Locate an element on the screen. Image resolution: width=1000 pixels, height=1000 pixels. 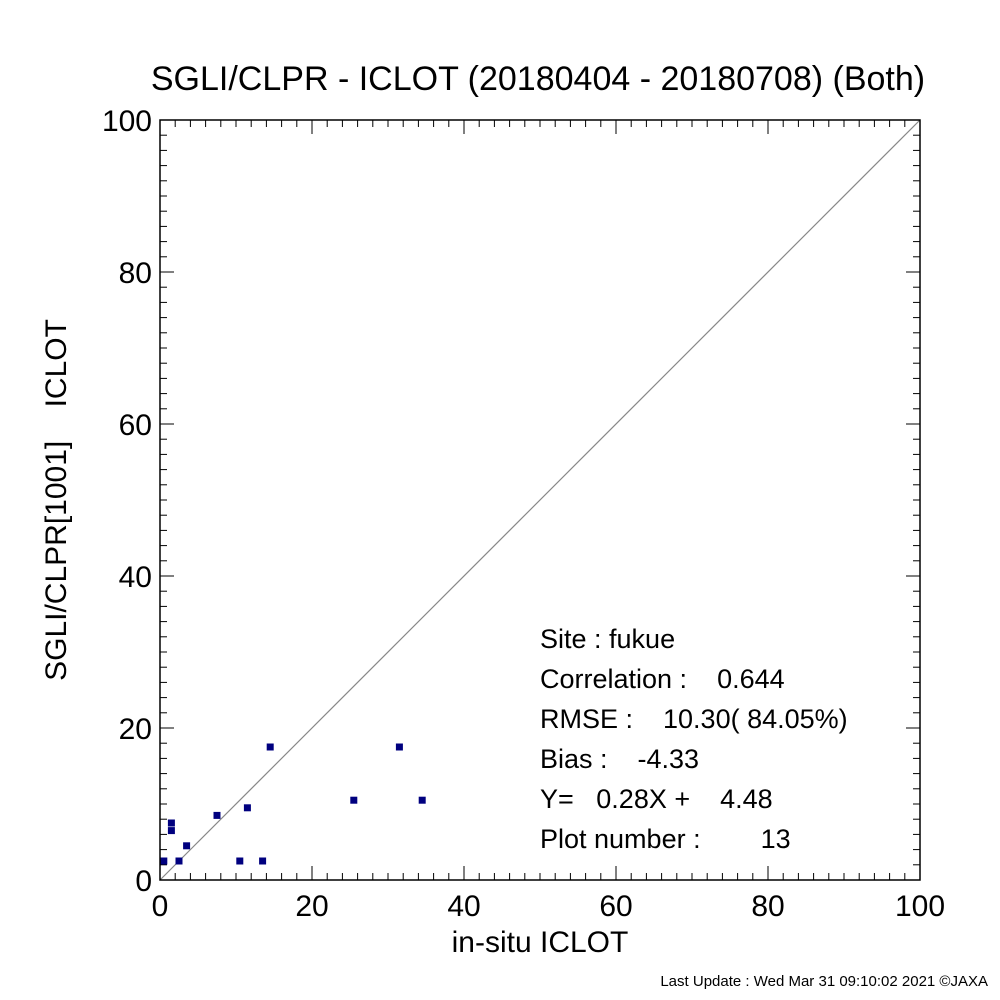
stats-bias: Bias : -4.33 is located at coordinates (619, 759).